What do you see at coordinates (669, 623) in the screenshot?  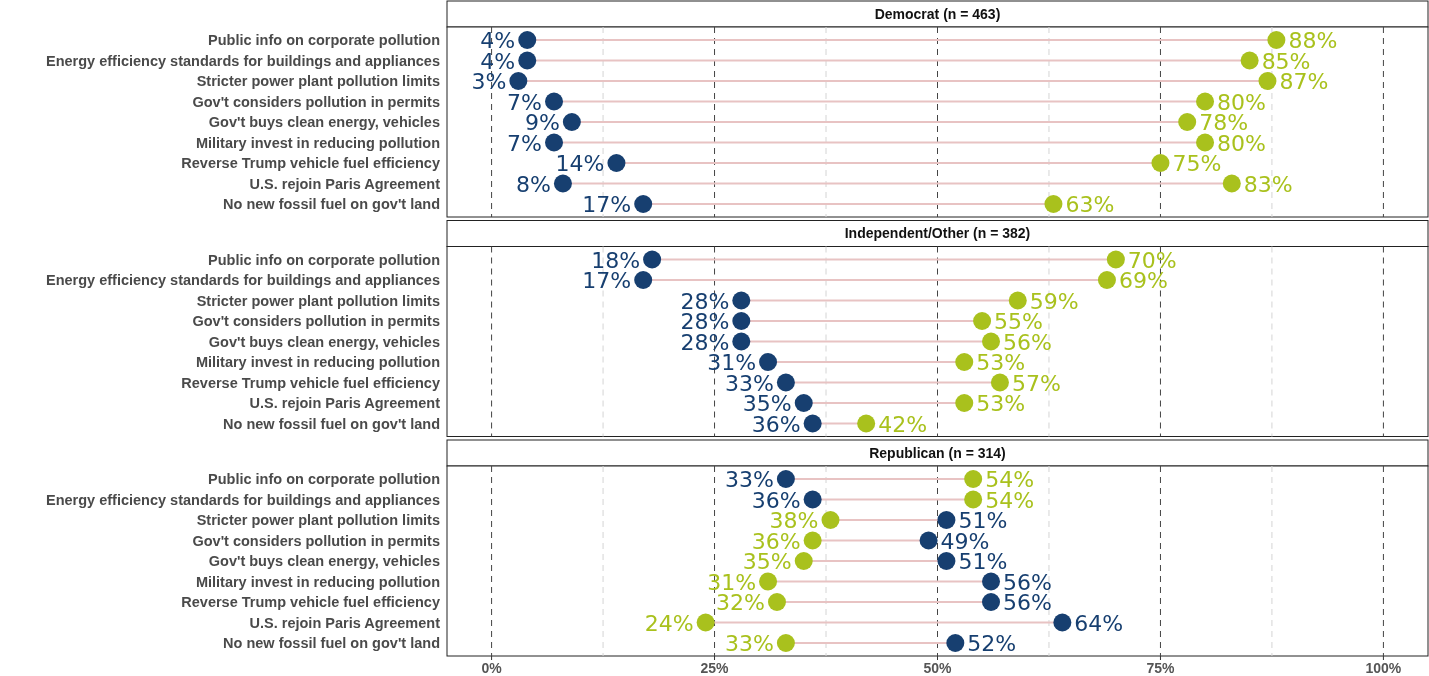 I see `data-label: 24%` at bounding box center [669, 623].